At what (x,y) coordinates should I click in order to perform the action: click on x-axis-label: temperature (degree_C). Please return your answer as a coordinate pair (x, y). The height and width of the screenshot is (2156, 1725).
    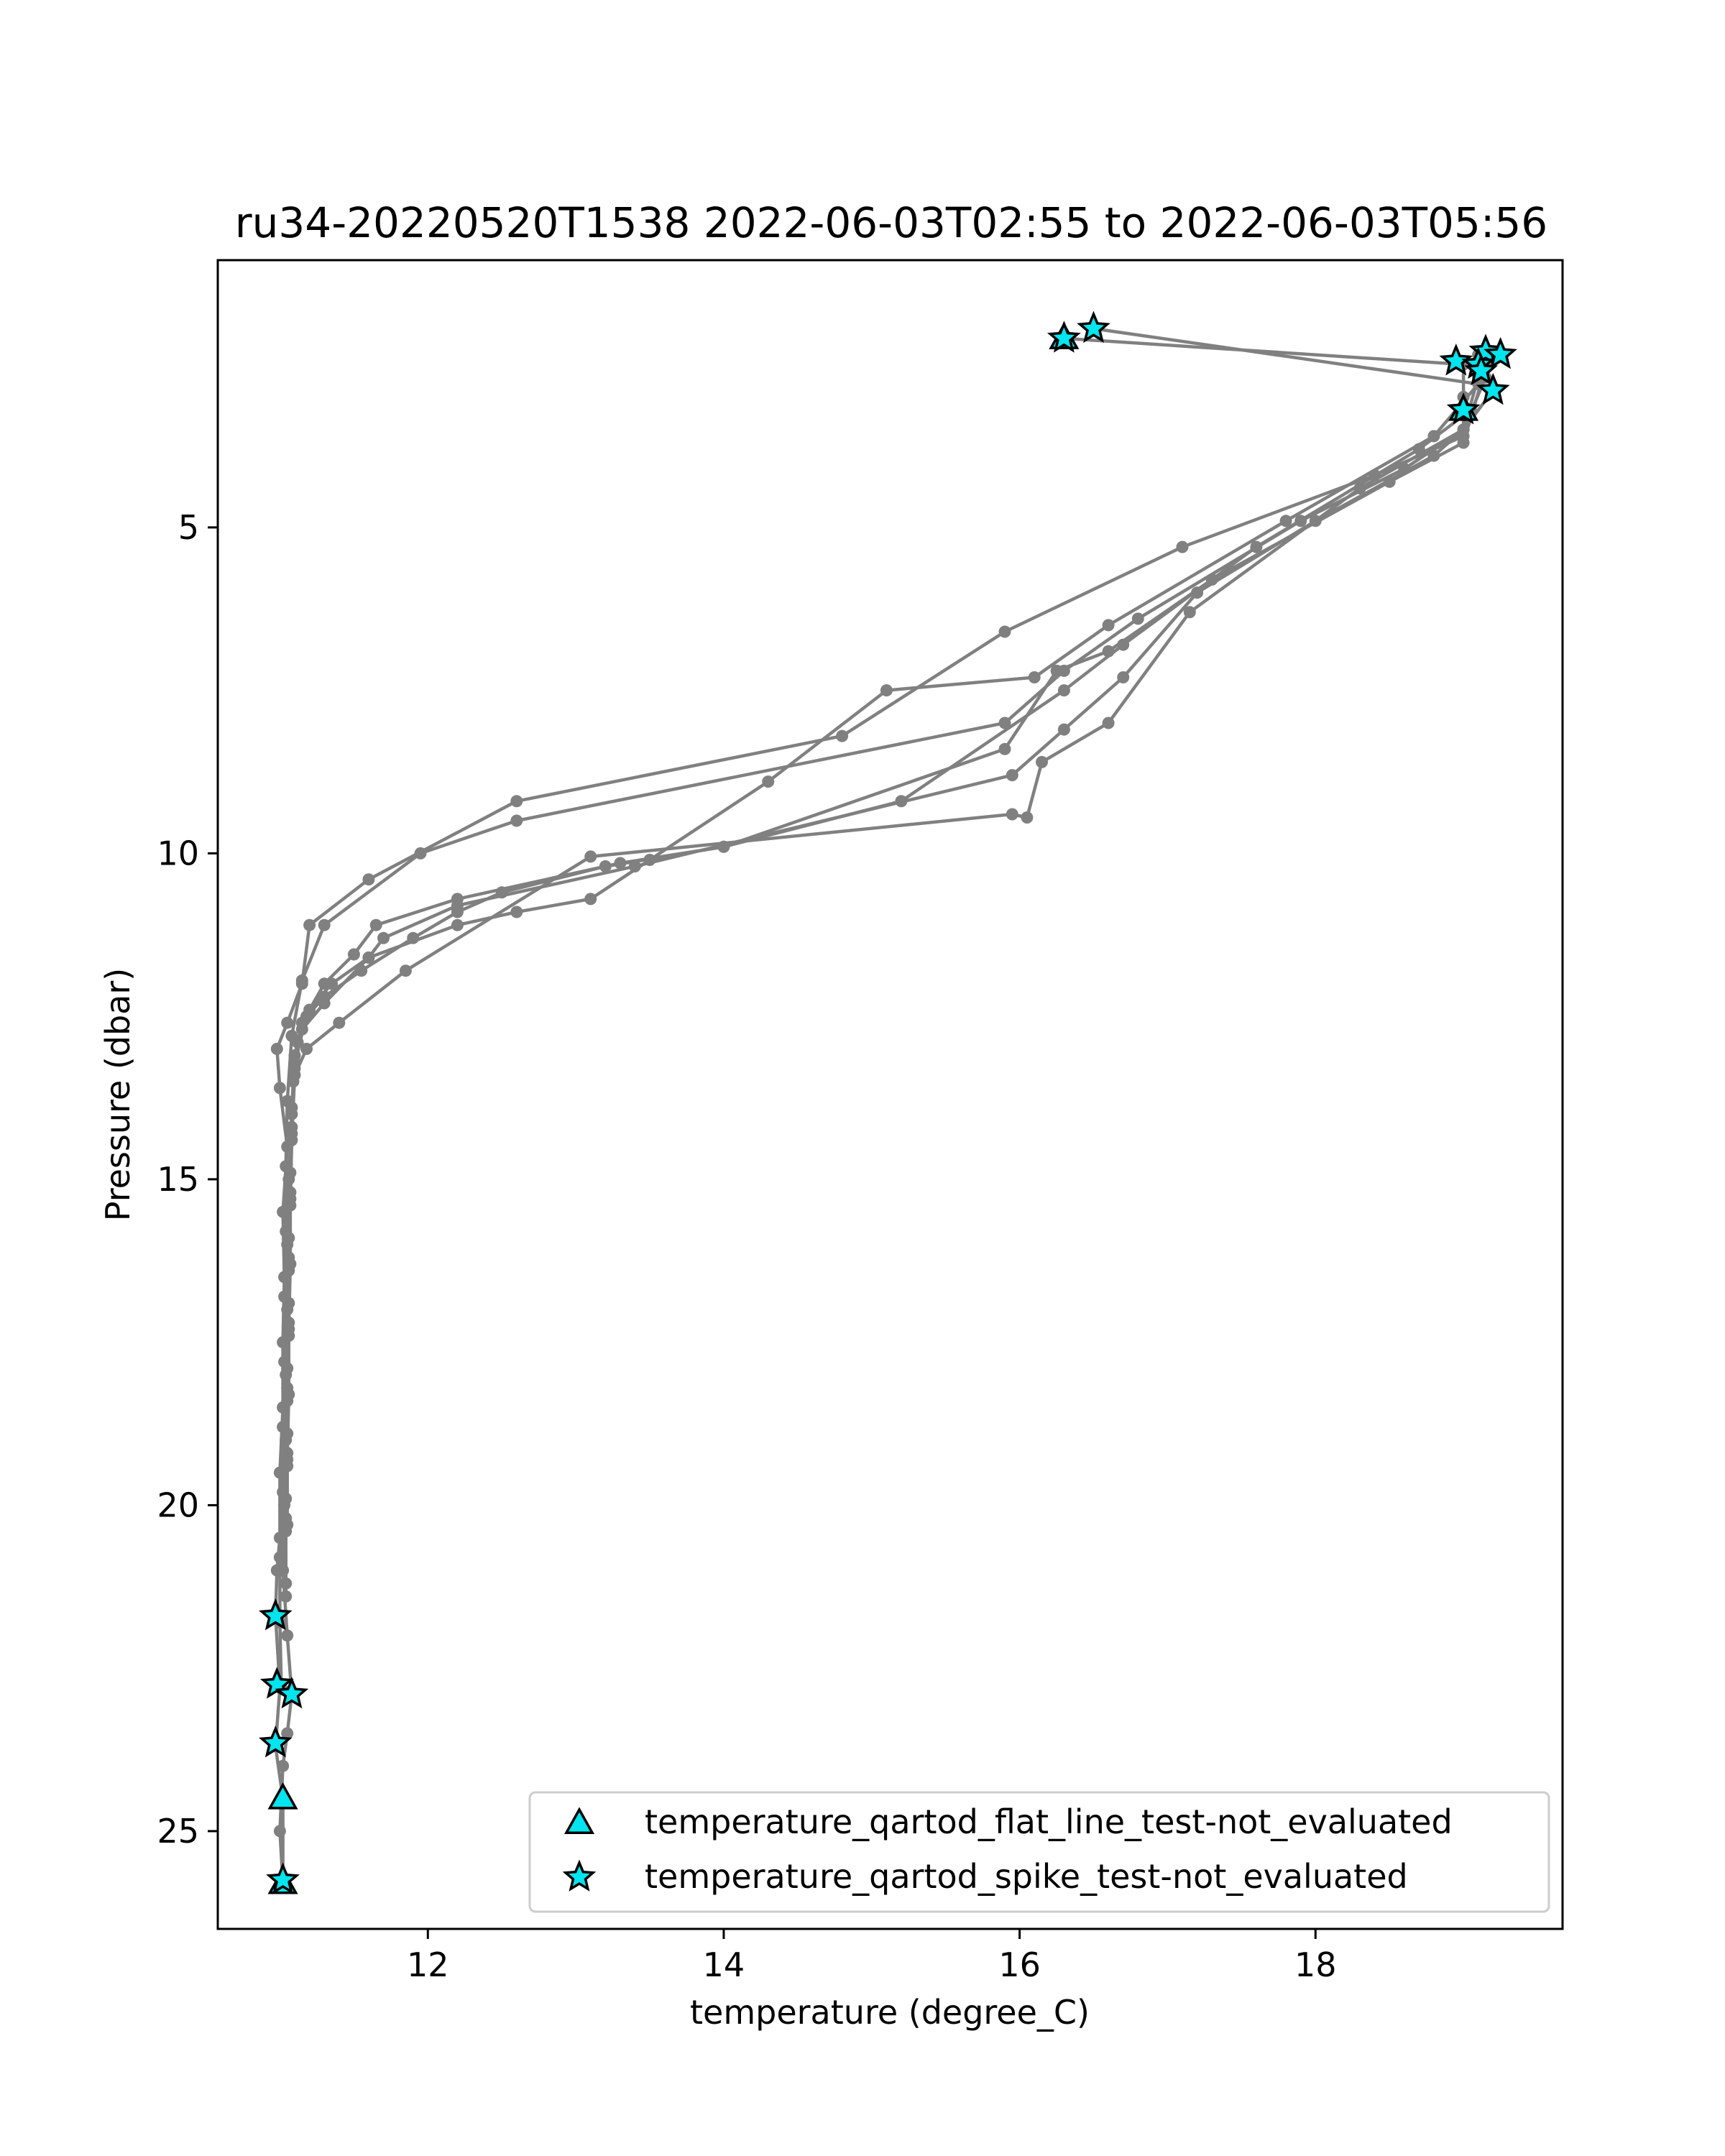
    Looking at the image, I should click on (890, 2012).